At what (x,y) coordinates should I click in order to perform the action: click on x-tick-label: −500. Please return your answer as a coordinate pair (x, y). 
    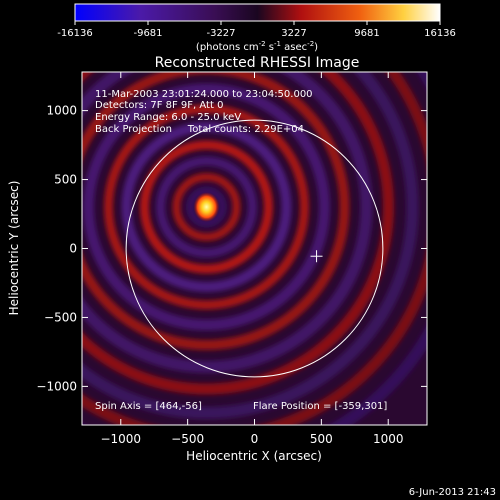
    Looking at the image, I should click on (187, 439).